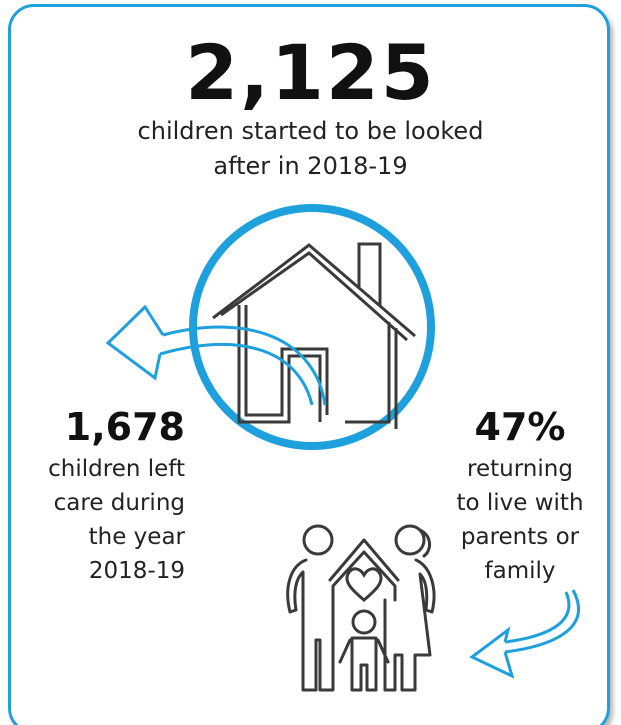 Image resolution: width=621 pixels, height=725 pixels. What do you see at coordinates (310, 72) in the screenshot?
I see `headline-number: 2,125` at bounding box center [310, 72].